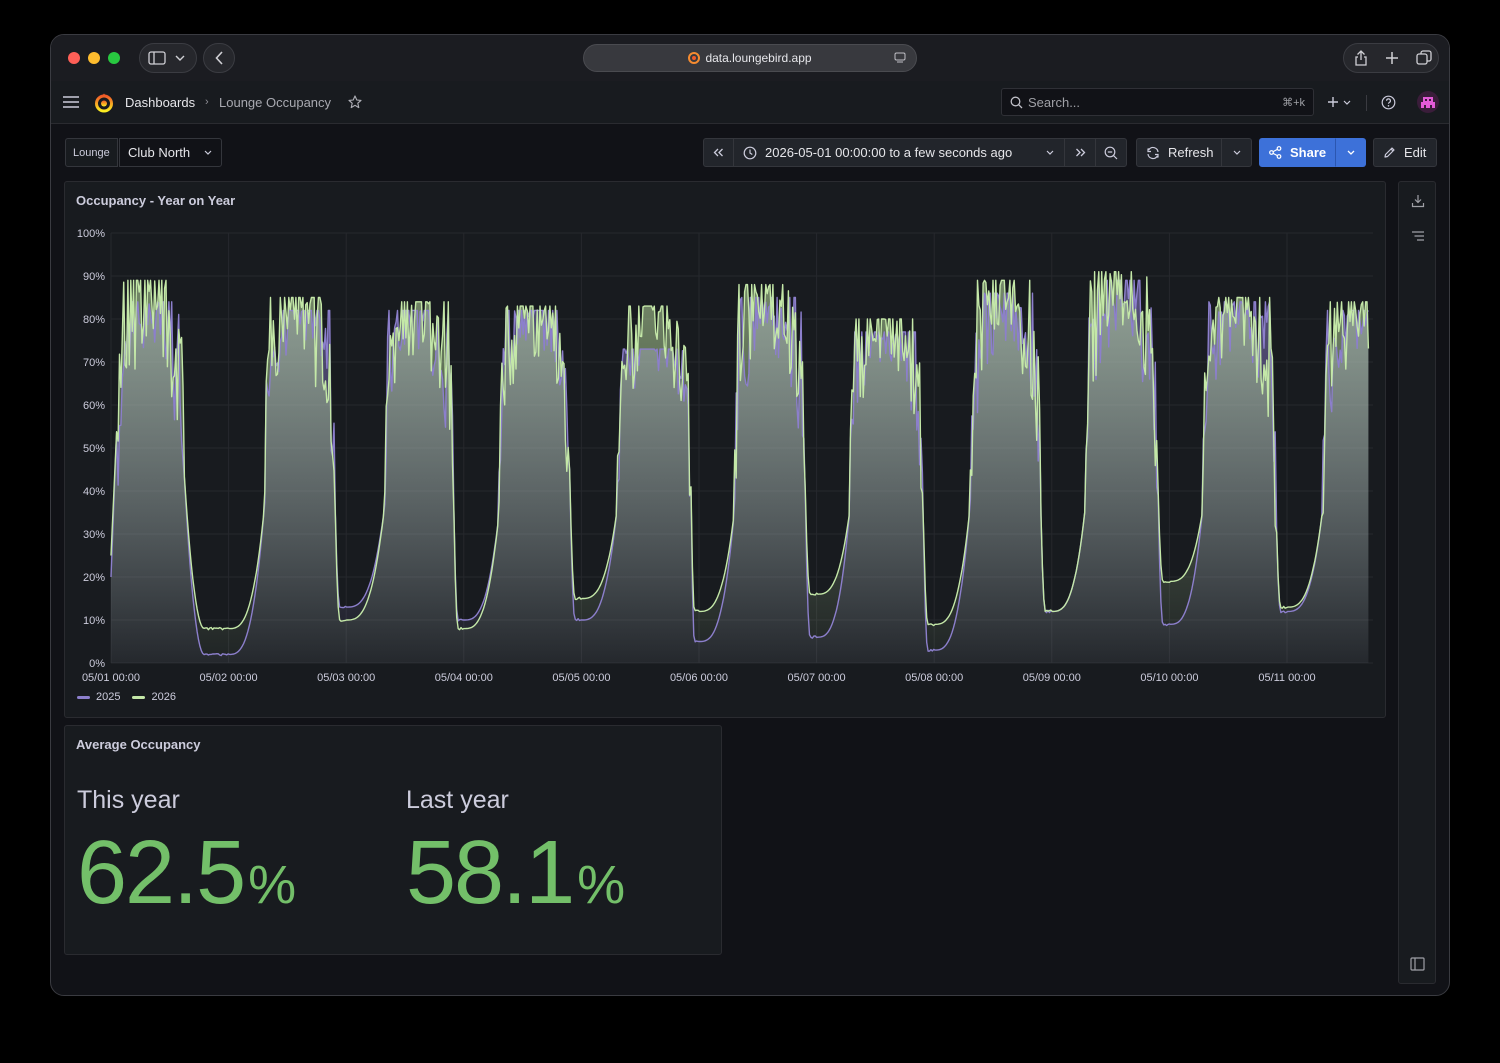 Image resolution: width=1500 pixels, height=1063 pixels. I want to click on chart-legend: 2025 2026, so click(126, 697).